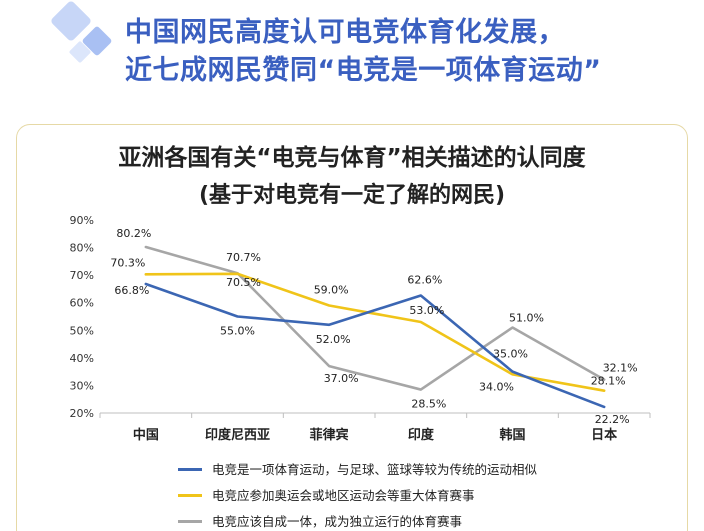 The image size is (704, 531). What do you see at coordinates (604, 435) in the screenshot?
I see `x-tick-label: 日本` at bounding box center [604, 435].